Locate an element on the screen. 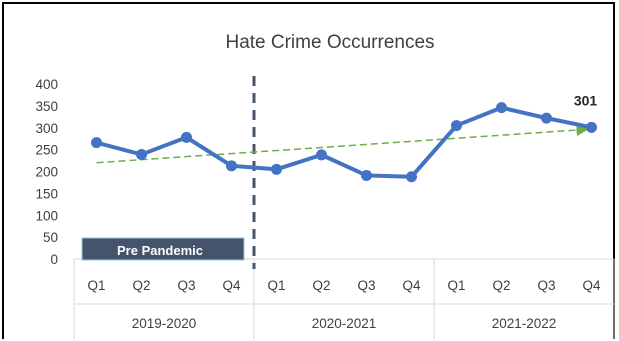  trendline-group is located at coordinates (342, 144).